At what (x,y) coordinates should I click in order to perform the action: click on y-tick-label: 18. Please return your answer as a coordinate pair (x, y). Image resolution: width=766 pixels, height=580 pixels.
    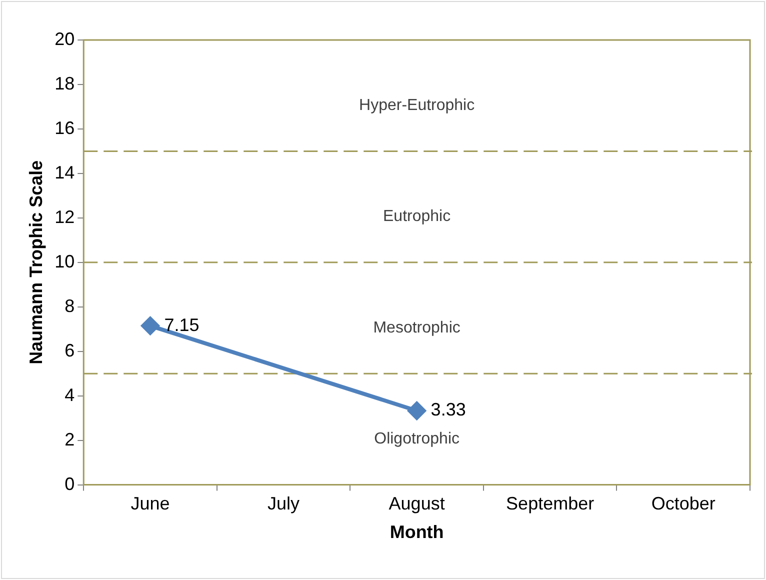
    Looking at the image, I should click on (64, 83).